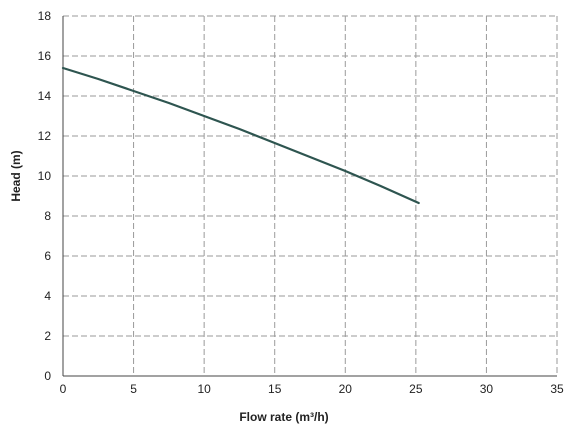  Describe the element at coordinates (47, 216) in the screenshot. I see `y-tick-label: 8` at that location.